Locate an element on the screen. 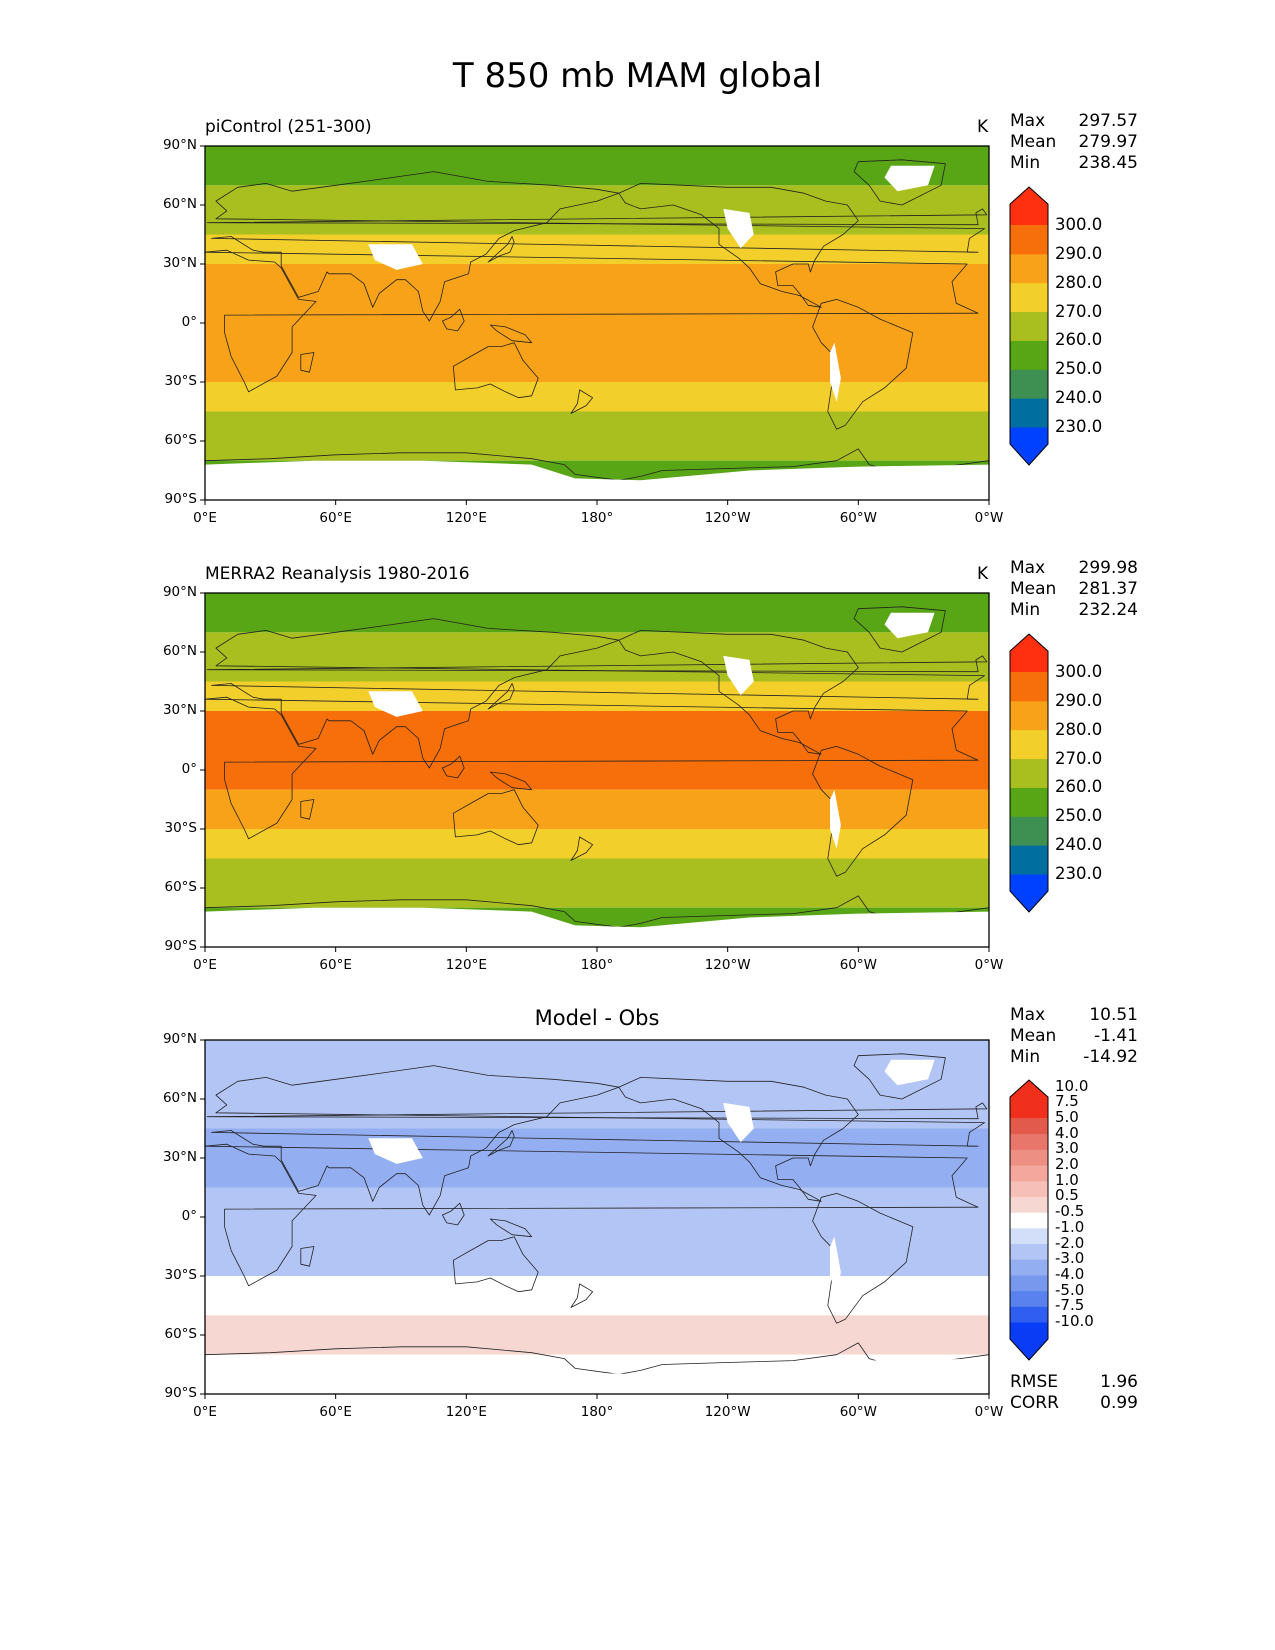 The height and width of the screenshot is (1650, 1275). colorbar-label: -3.0 is located at coordinates (1070, 1258).